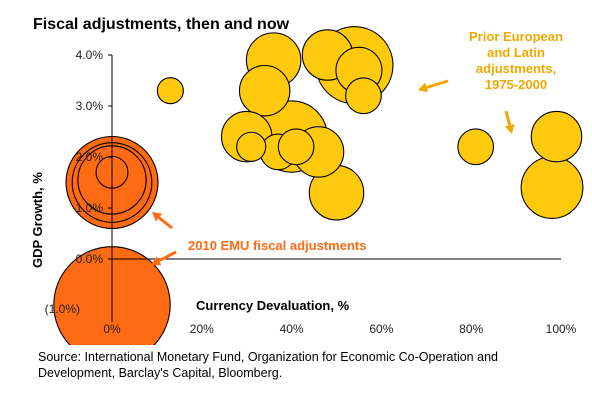 This screenshot has width=592, height=407. I want to click on y-tick-label: 1.0%, so click(90, 208).